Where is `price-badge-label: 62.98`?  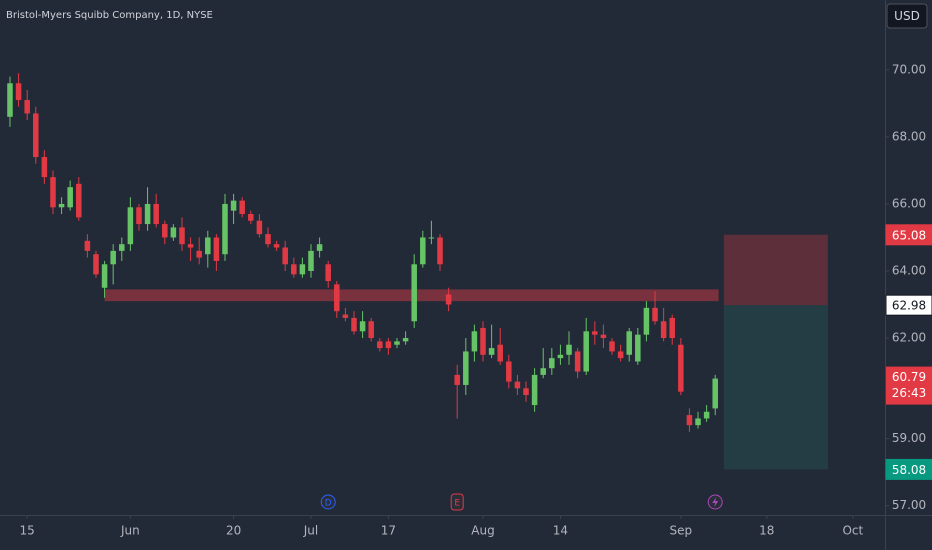 price-badge-label: 62.98 is located at coordinates (909, 306).